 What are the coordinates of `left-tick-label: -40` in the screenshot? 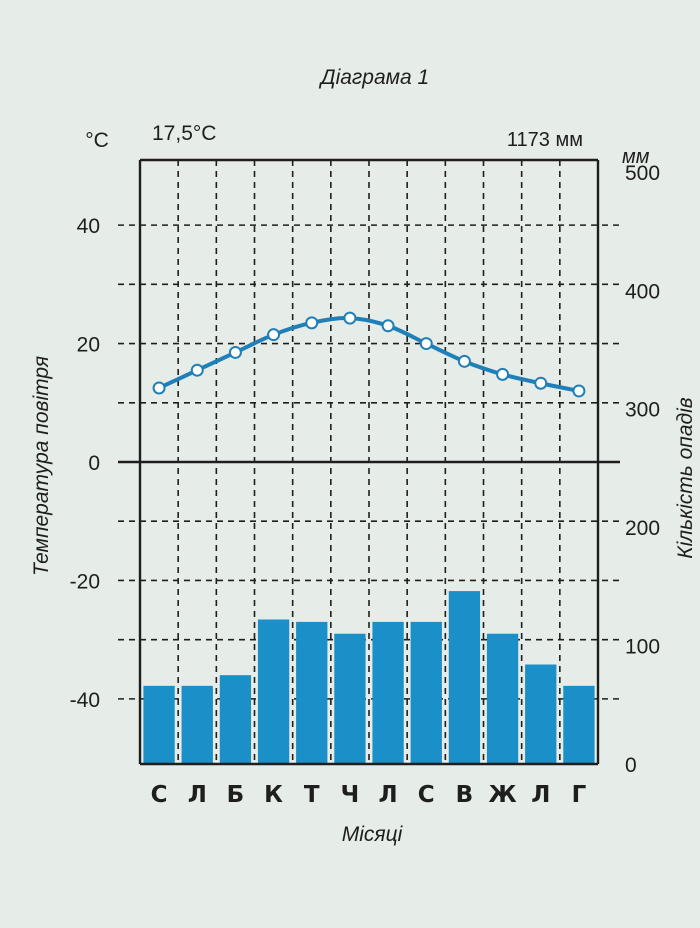 It's located at (85, 700).